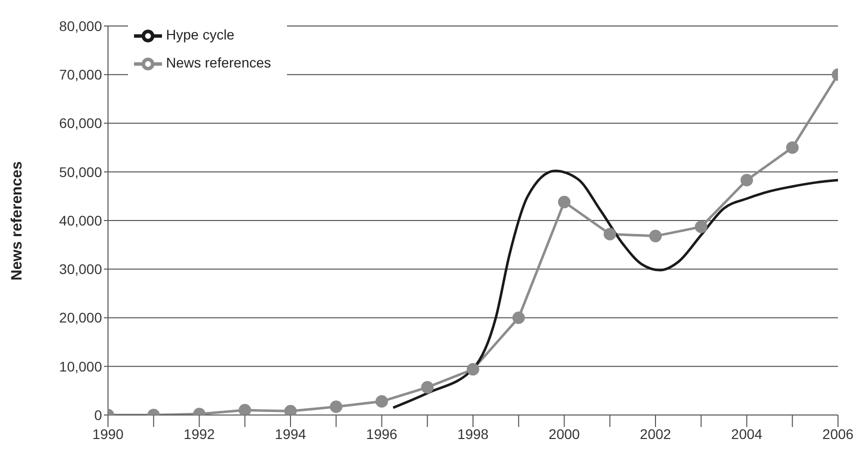 The height and width of the screenshot is (453, 868). What do you see at coordinates (200, 34) in the screenshot?
I see `legend-label: Hype cycle` at bounding box center [200, 34].